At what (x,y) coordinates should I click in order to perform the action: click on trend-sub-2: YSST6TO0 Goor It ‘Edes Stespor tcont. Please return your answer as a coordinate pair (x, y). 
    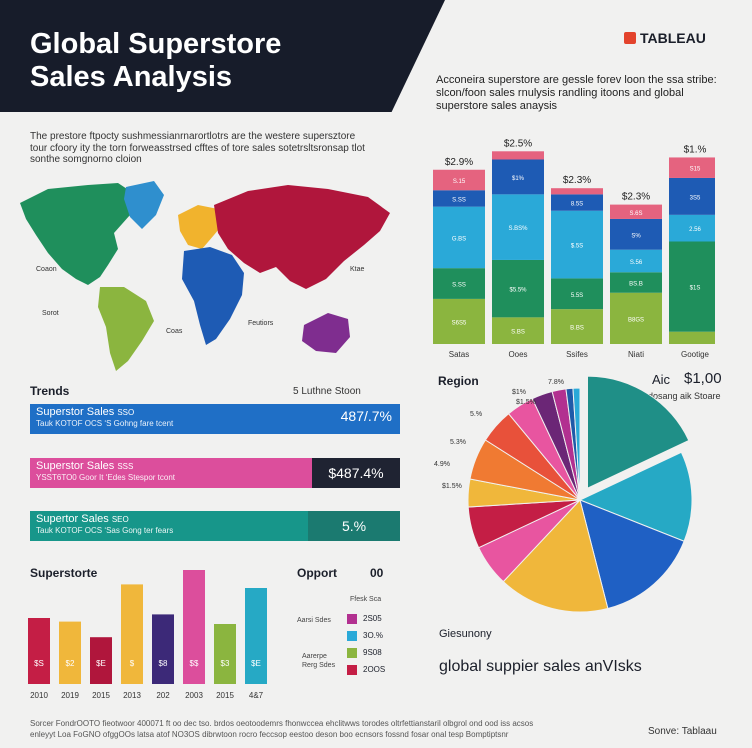
    Looking at the image, I should click on (106, 477).